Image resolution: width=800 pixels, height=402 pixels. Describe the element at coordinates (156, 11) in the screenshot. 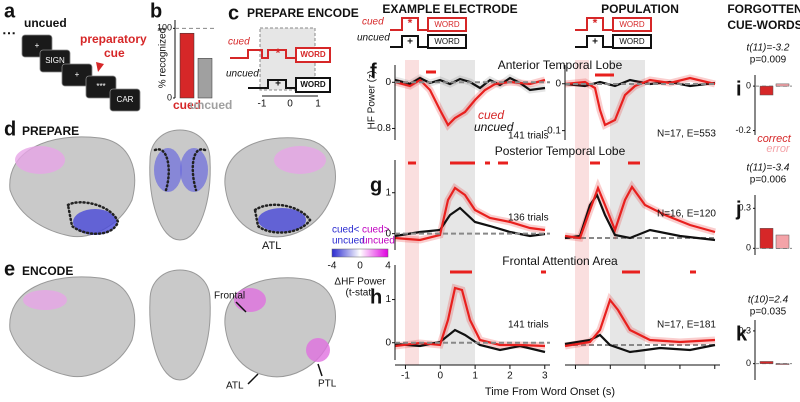

I see `panel-label: b` at that location.